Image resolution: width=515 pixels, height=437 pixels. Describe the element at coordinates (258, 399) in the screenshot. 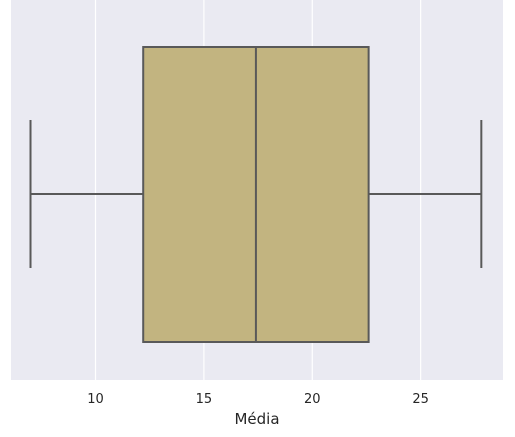

I see `x-tick-labels: 10 15 20 25` at that location.